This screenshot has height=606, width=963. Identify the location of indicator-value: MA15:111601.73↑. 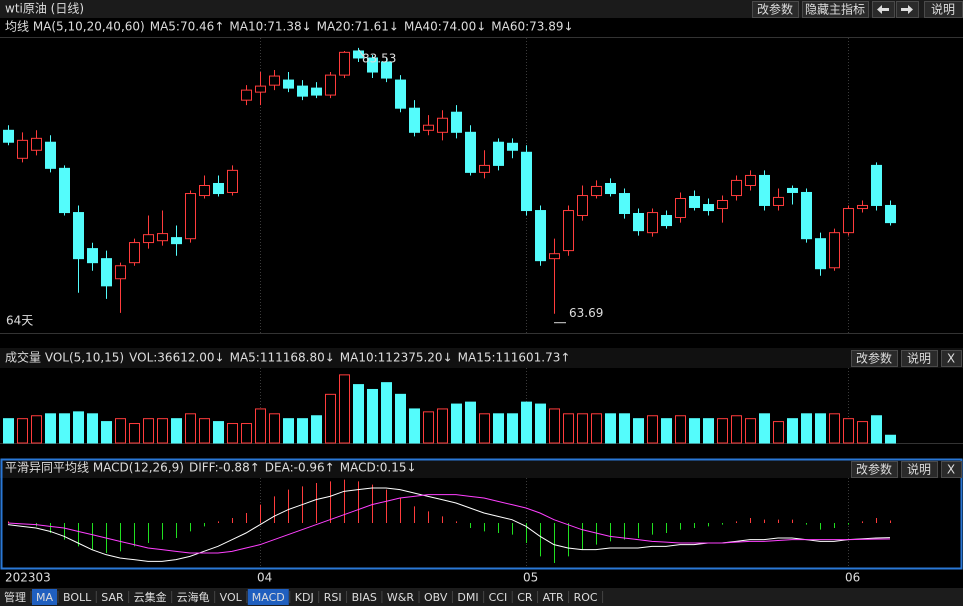
(514, 358).